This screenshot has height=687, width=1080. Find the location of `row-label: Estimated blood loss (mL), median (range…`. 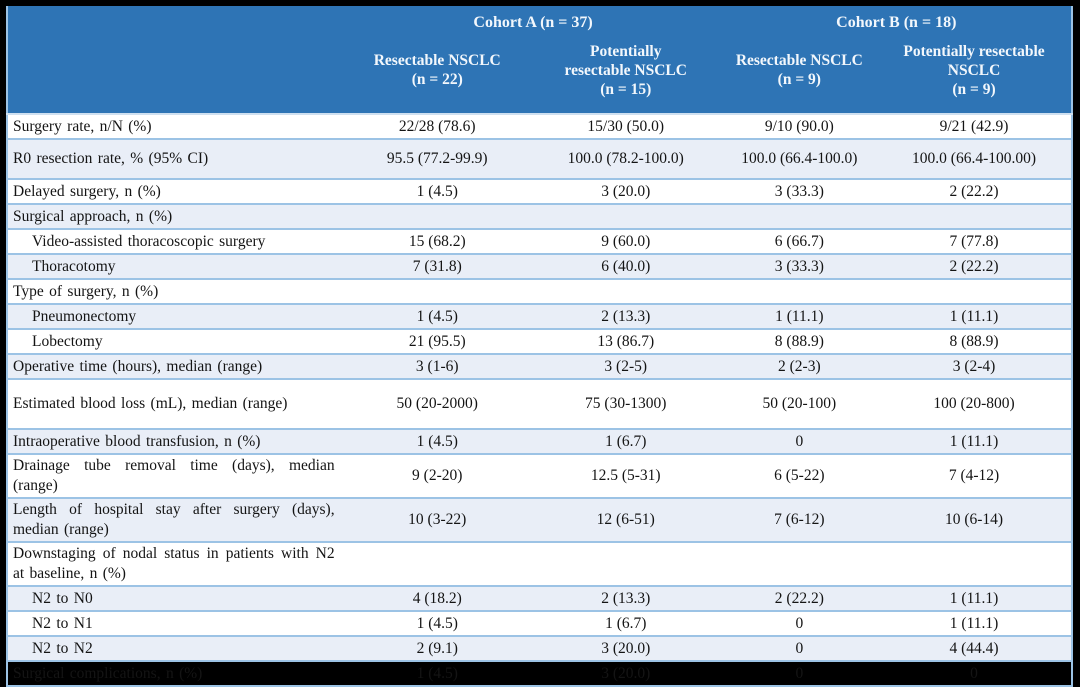

row-label: Estimated blood loss (mL), median (range… is located at coordinates (176, 404).